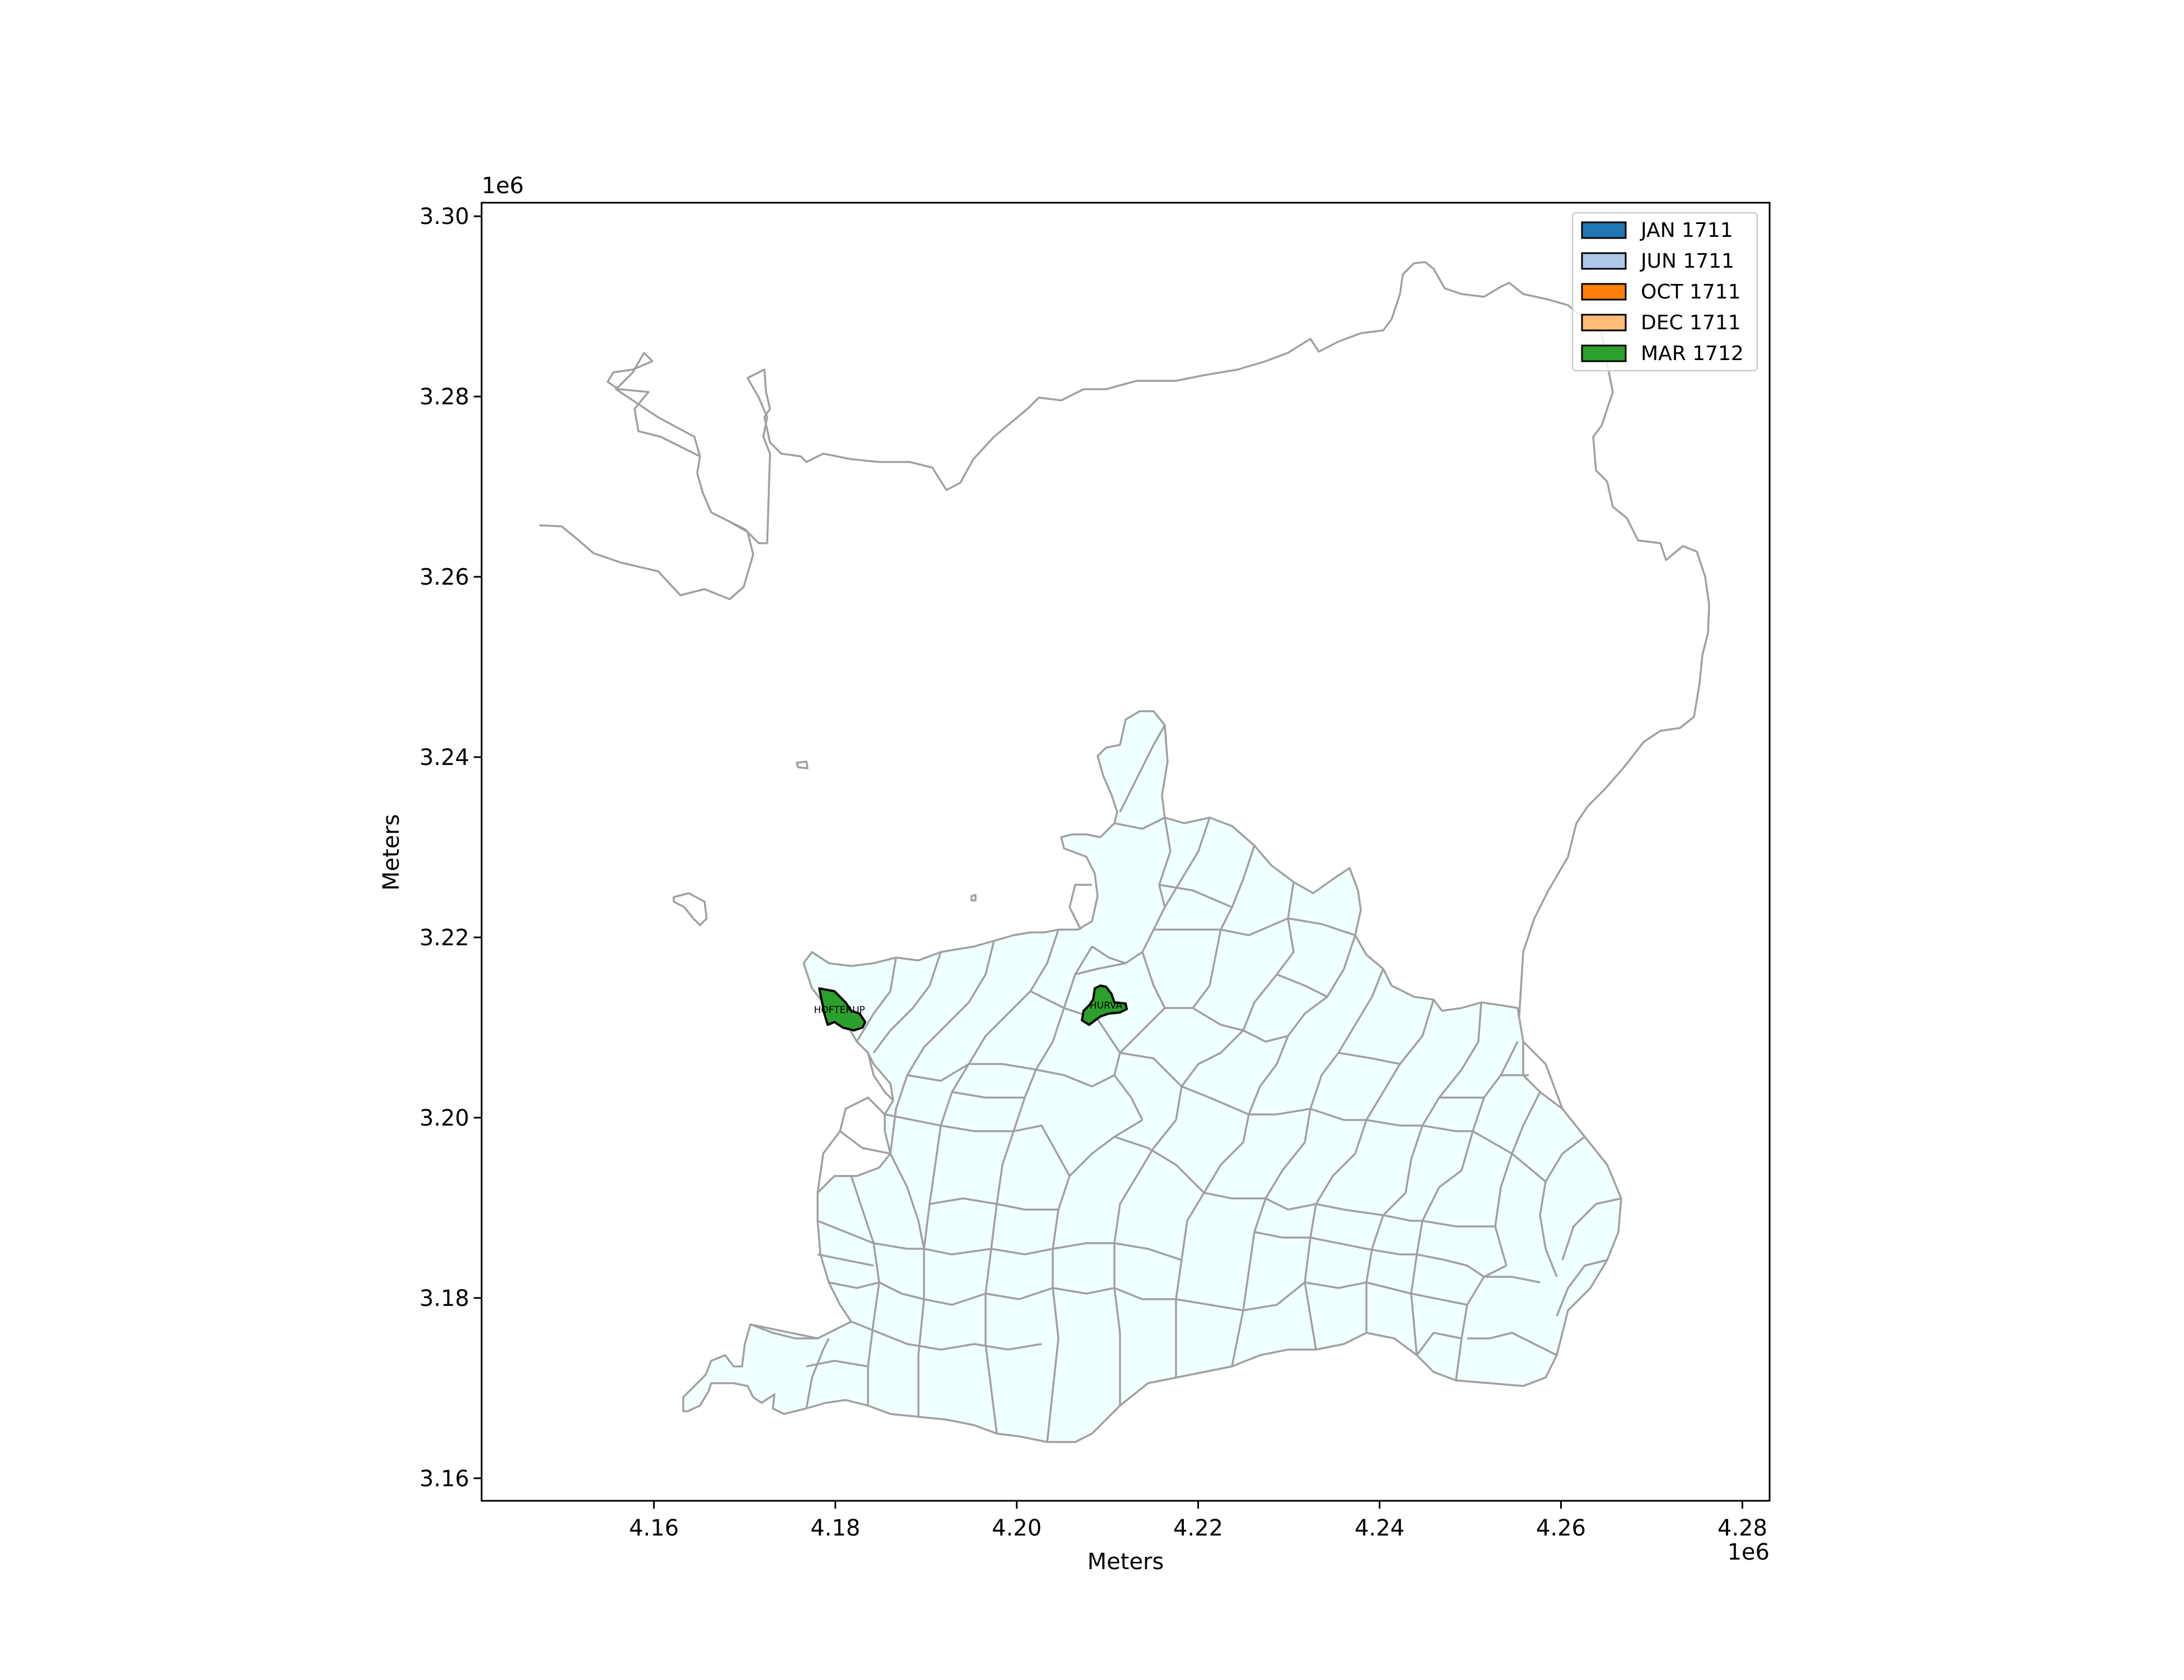 The image size is (2184, 1680). What do you see at coordinates (1687, 262) in the screenshot?
I see `legend-label: JUN 1711` at bounding box center [1687, 262].